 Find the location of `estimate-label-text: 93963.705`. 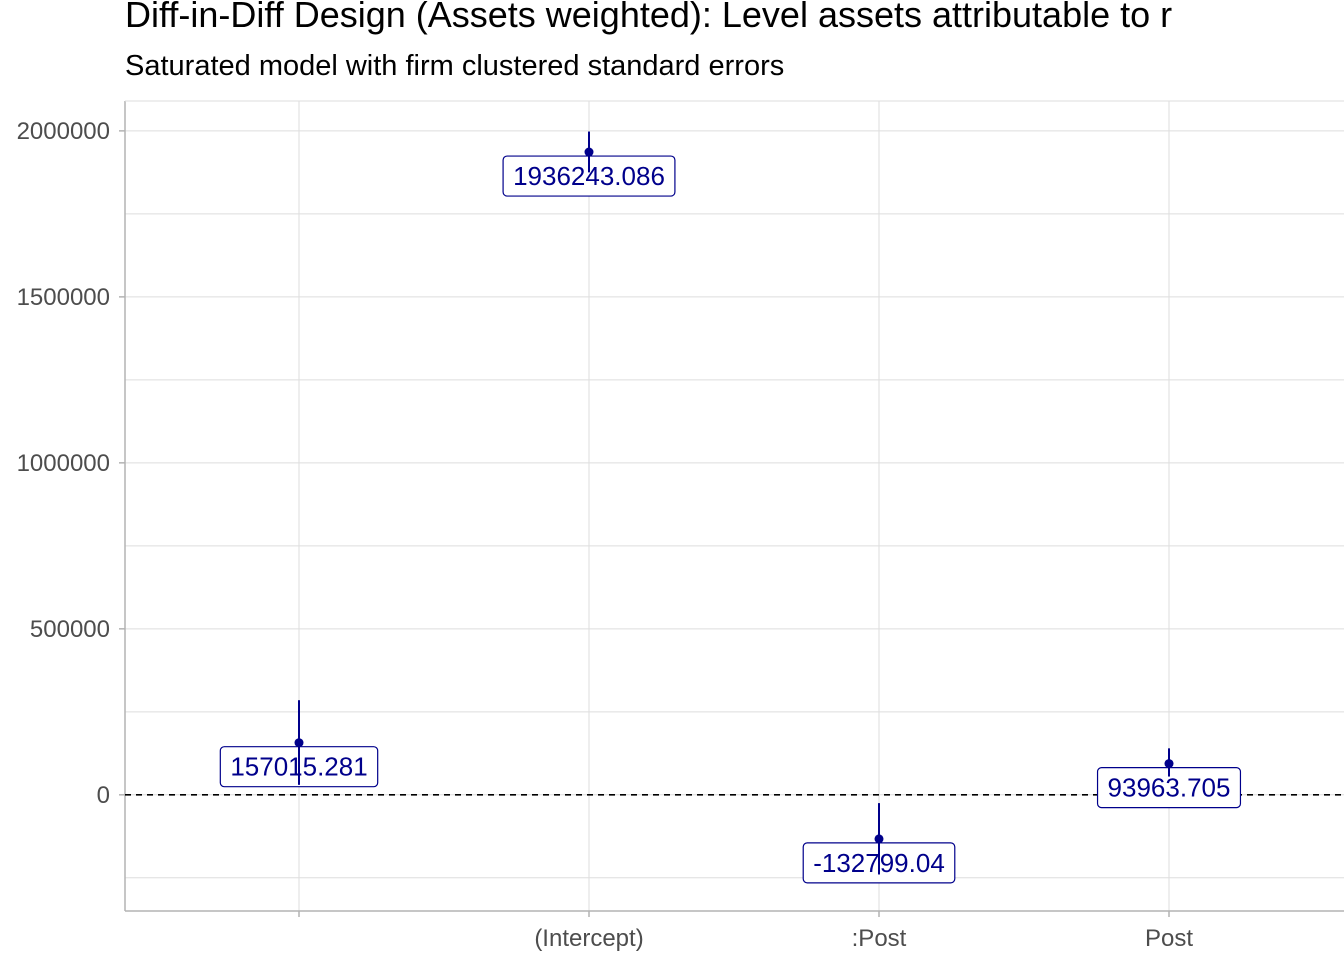

estimate-label-text: 93963.705 is located at coordinates (1169, 788).